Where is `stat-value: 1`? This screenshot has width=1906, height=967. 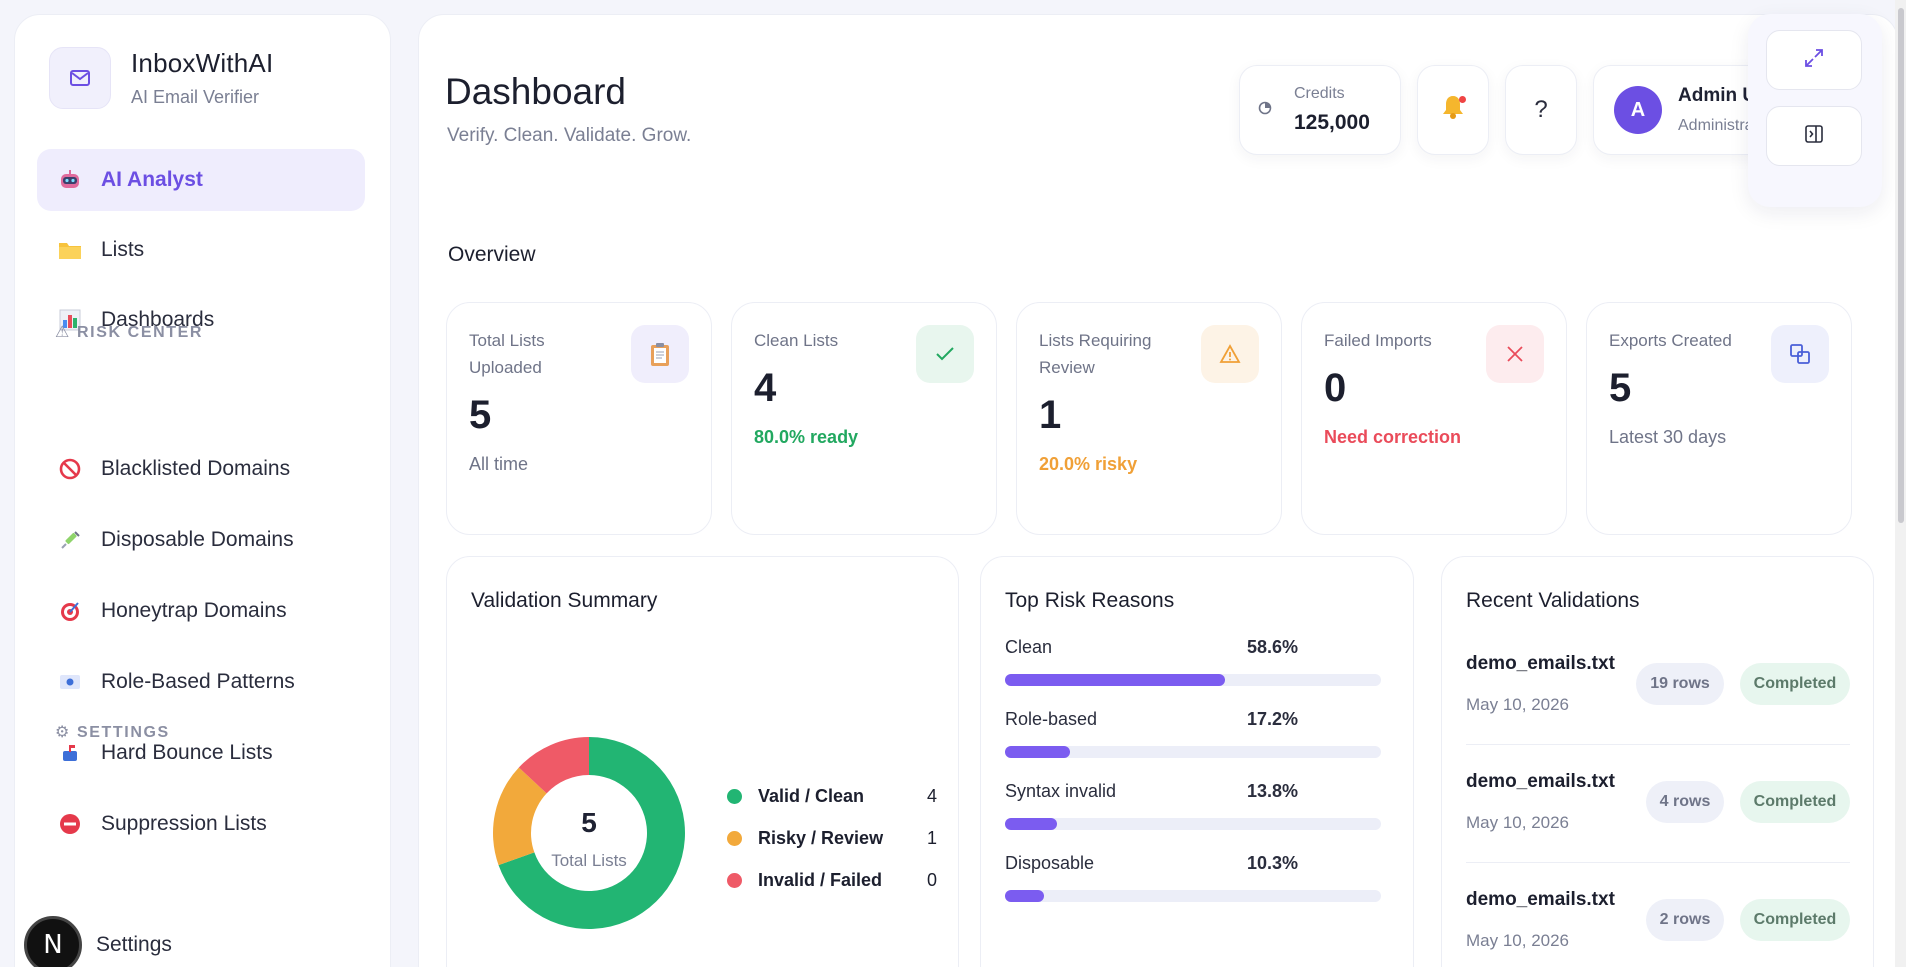 stat-value: 1 is located at coordinates (1050, 415).